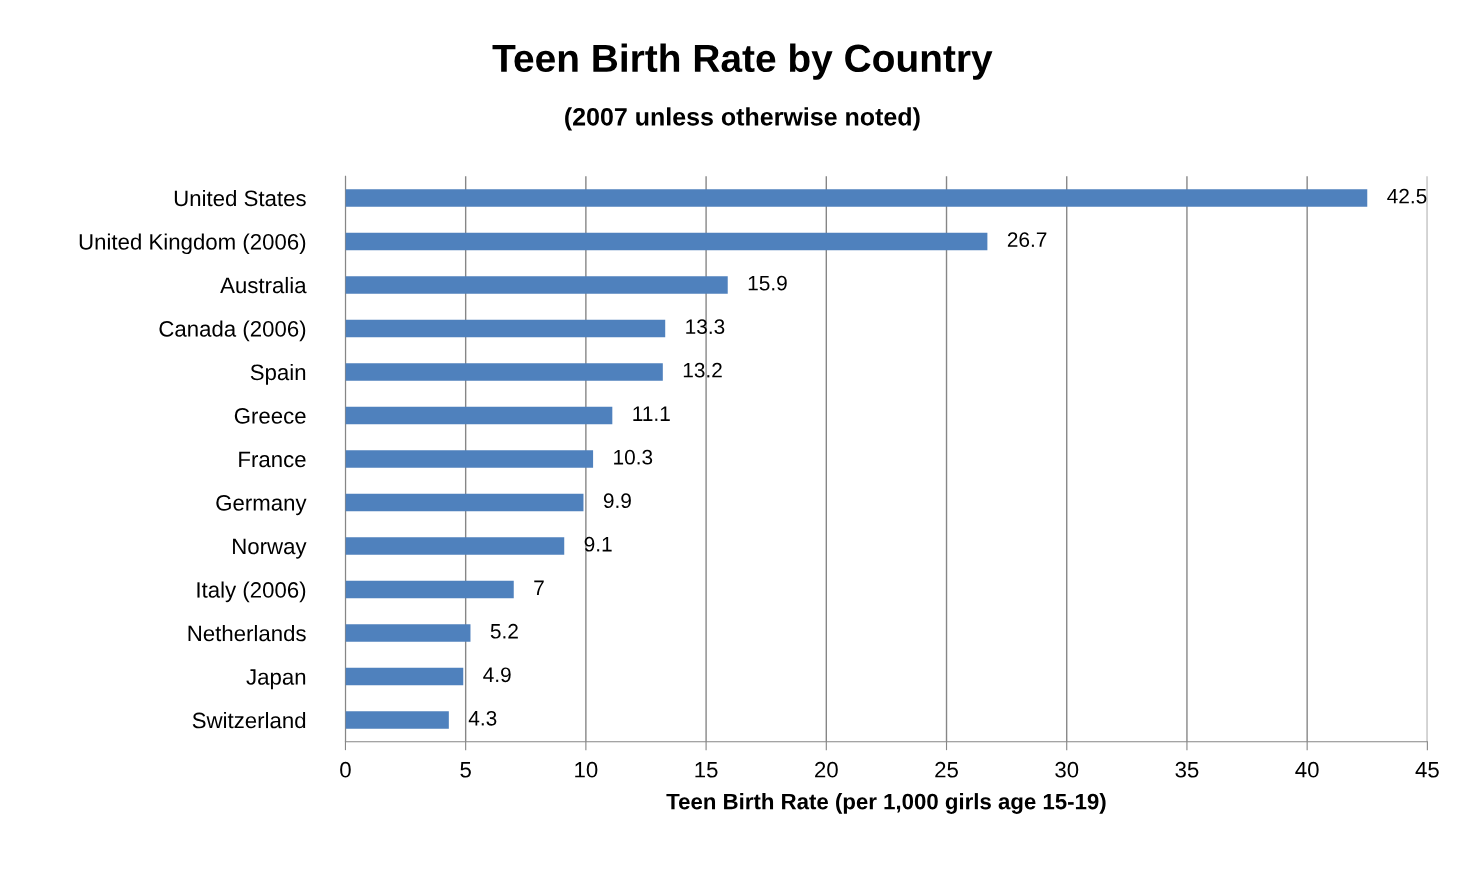 This screenshot has width=1470, height=881. I want to click on chart-subtitle: (2007 unless otherwise noted), so click(742, 119).